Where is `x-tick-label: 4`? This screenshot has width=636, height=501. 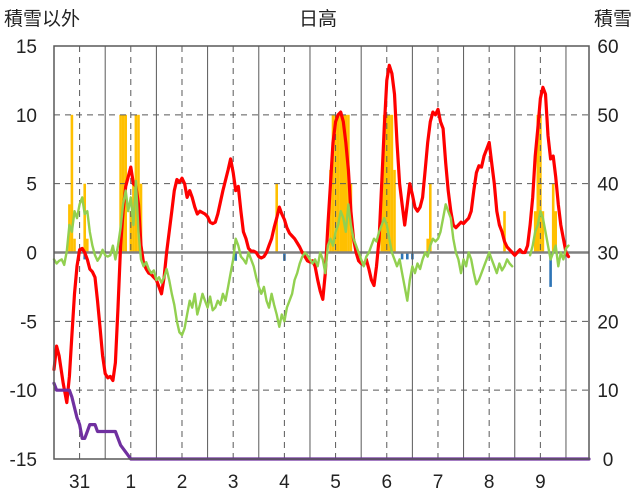 x-tick-label: 4 is located at coordinates (284, 482).